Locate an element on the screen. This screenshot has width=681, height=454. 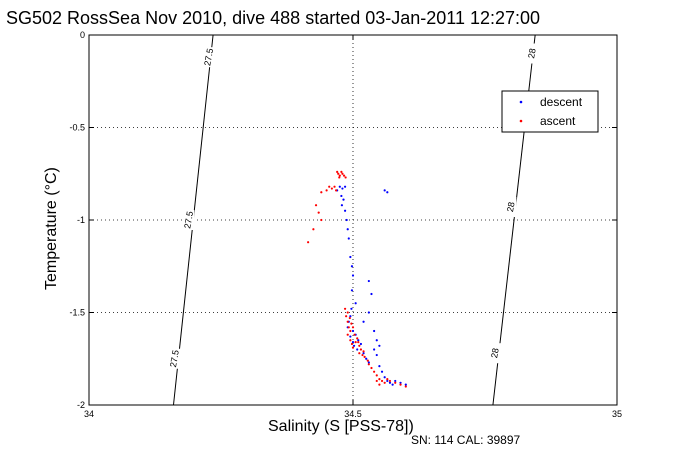
legend-descent: descent is located at coordinates (561, 102).